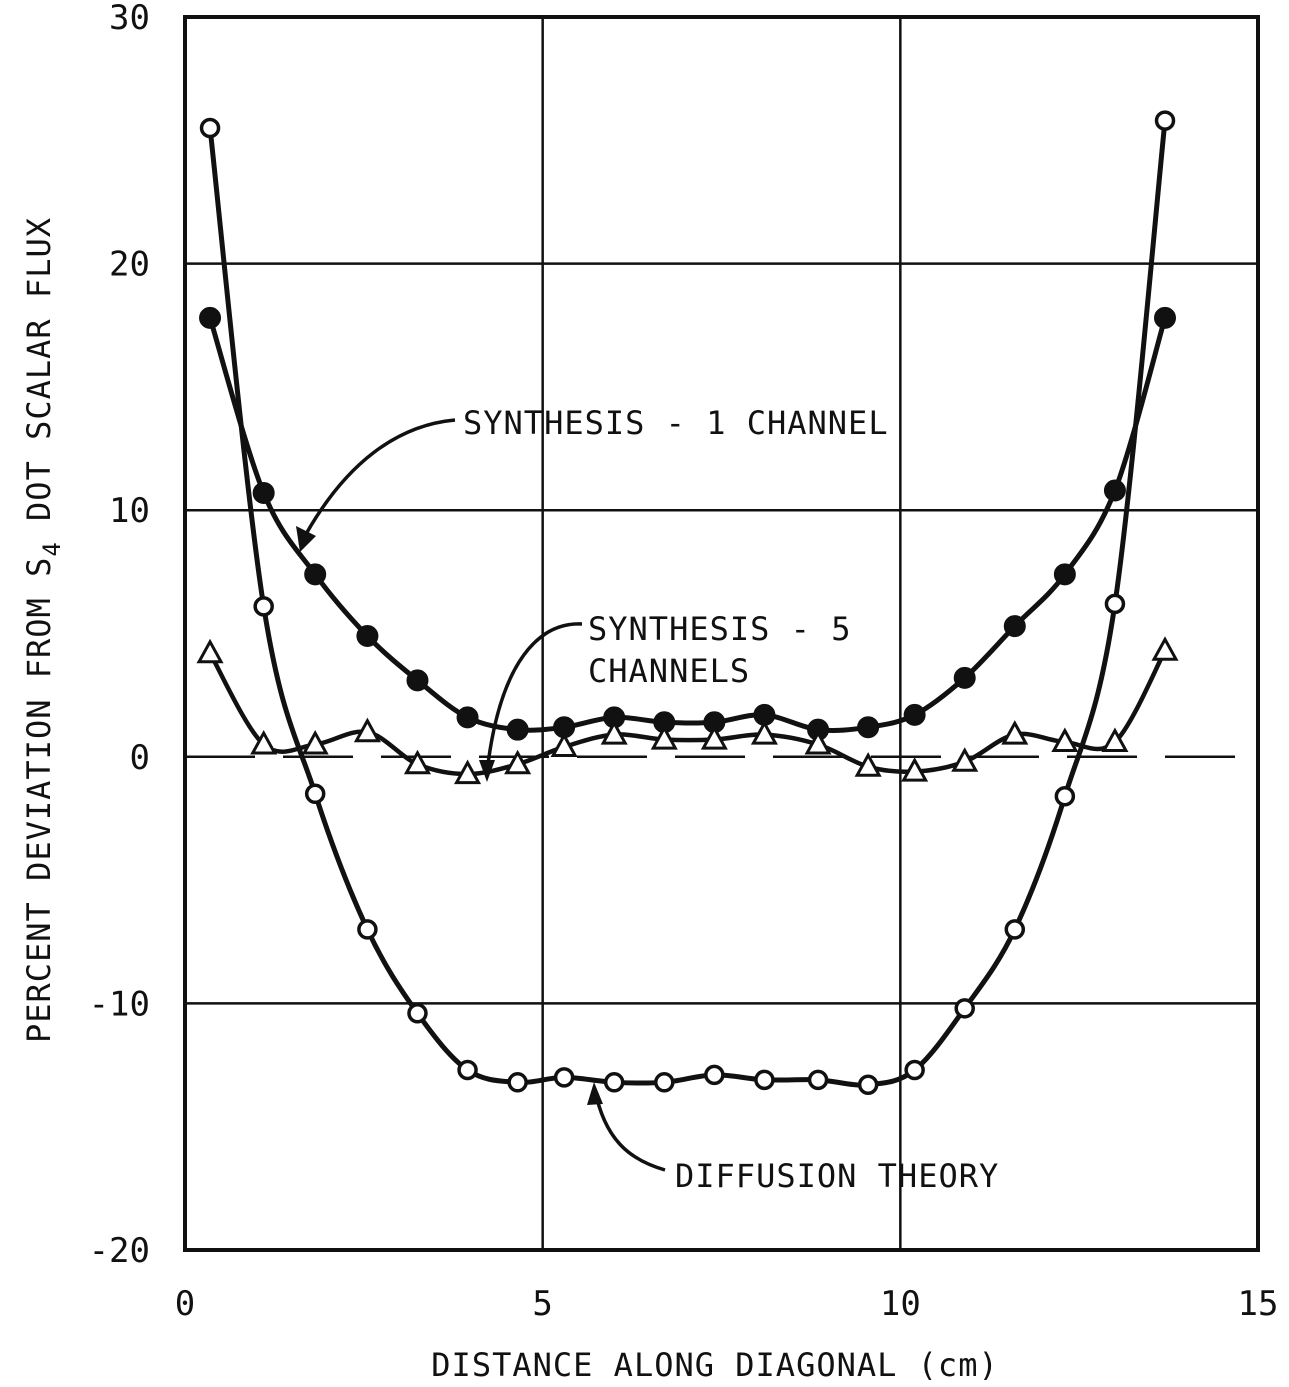 The width and height of the screenshot is (1289, 1387). I want to click on y-axis-label-subscript: 4, so click(52, 548).